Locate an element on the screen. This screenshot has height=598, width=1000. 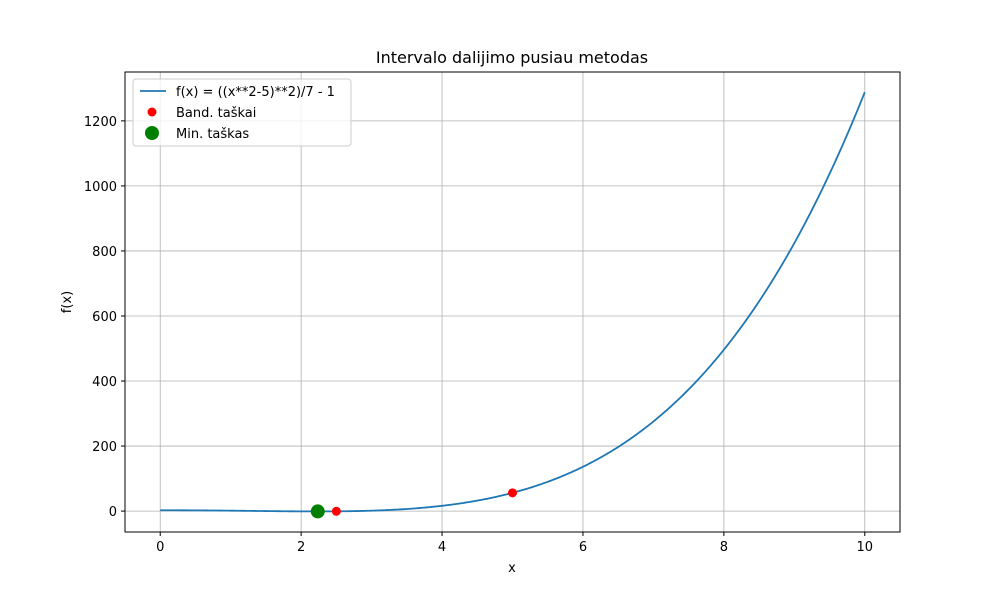
y-tick-label: 1200 is located at coordinates (100, 122).